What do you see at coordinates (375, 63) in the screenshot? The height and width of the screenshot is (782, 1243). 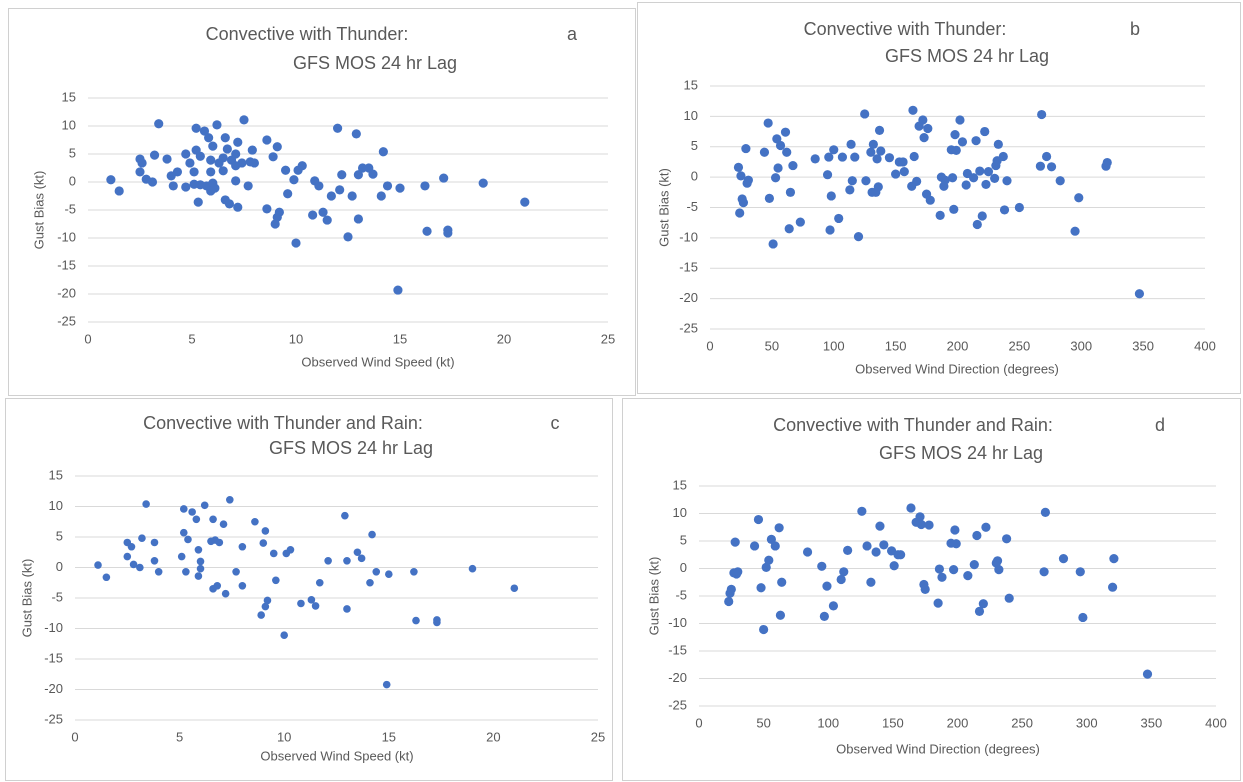 I see `chart-subtitle: GFS MOS 24 hr Lag` at bounding box center [375, 63].